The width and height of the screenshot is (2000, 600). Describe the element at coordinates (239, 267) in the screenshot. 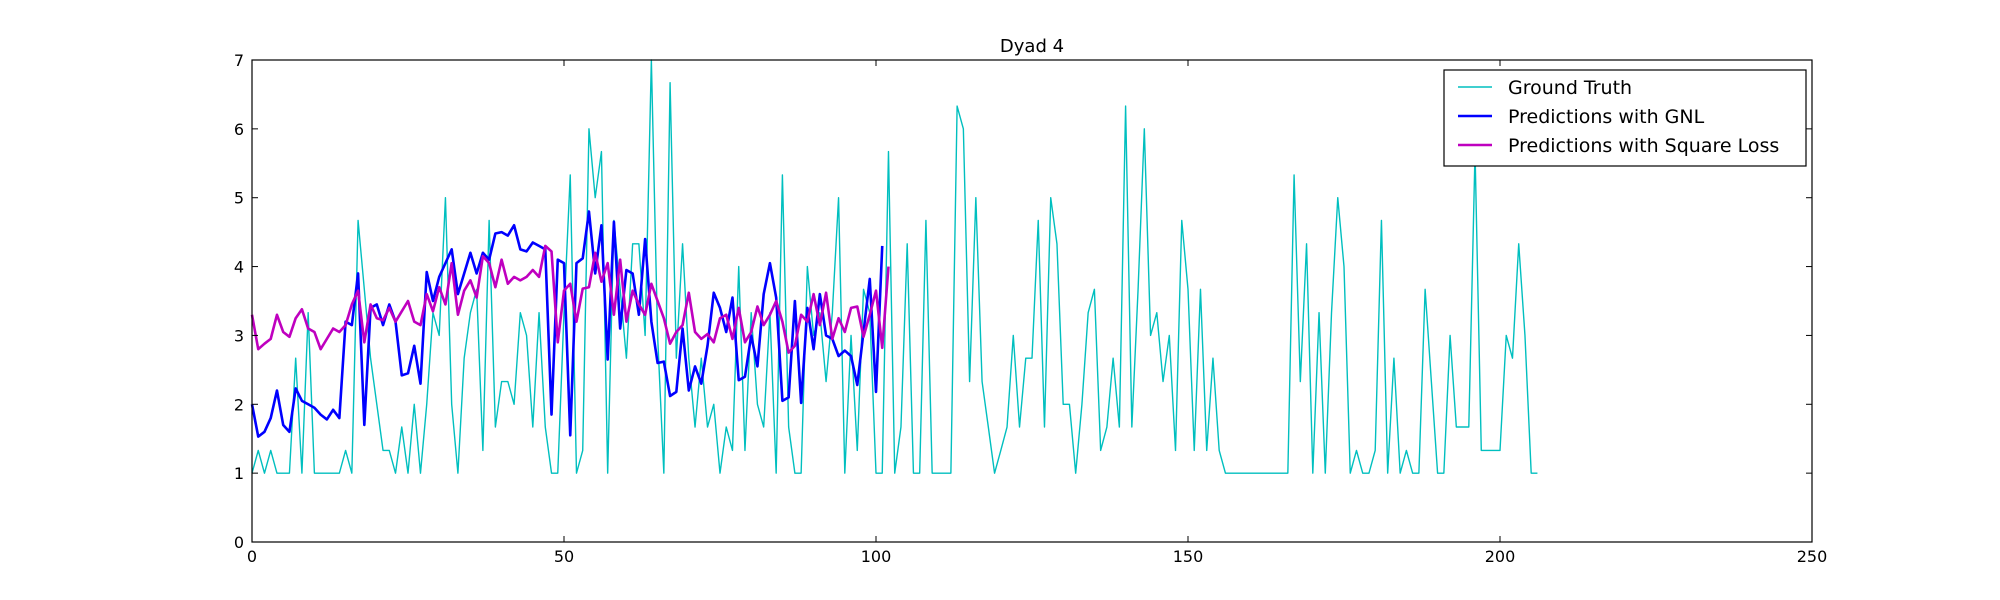

I see `y-tick-label: 4` at that location.